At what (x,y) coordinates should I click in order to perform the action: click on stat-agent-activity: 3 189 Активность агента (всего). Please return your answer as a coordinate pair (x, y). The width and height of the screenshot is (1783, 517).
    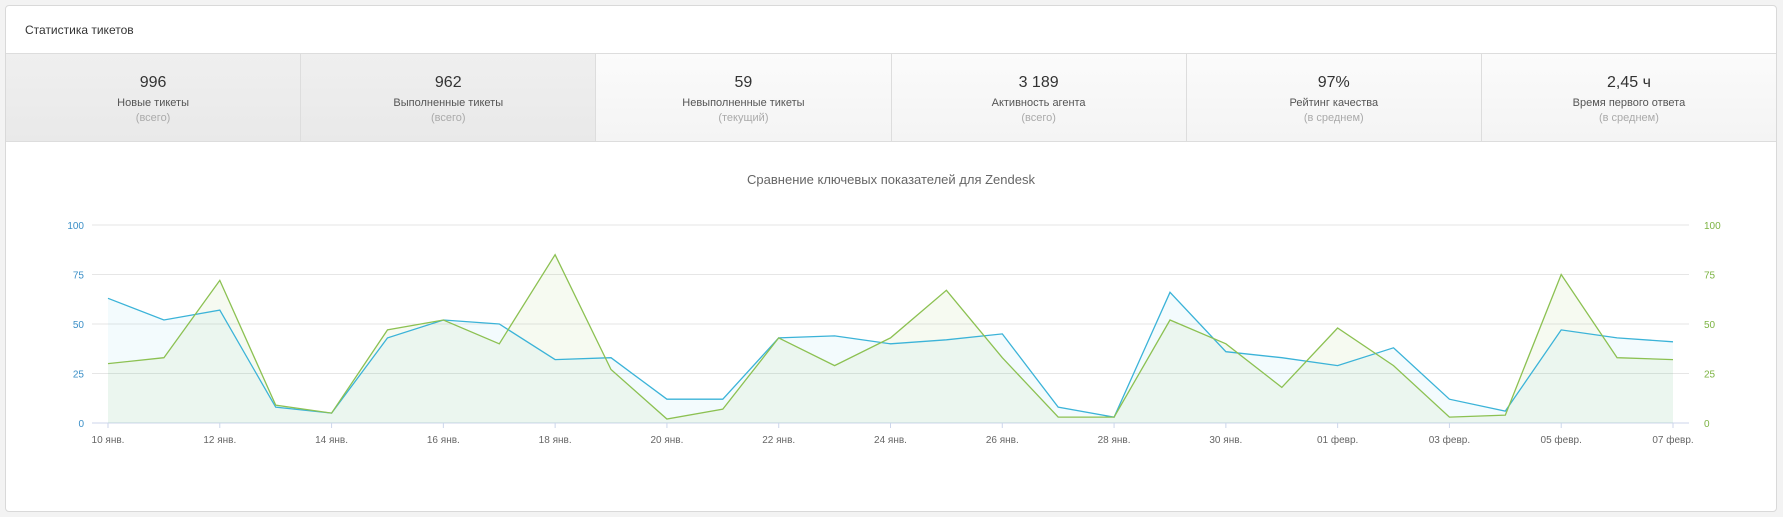
    Looking at the image, I should click on (1039, 97).